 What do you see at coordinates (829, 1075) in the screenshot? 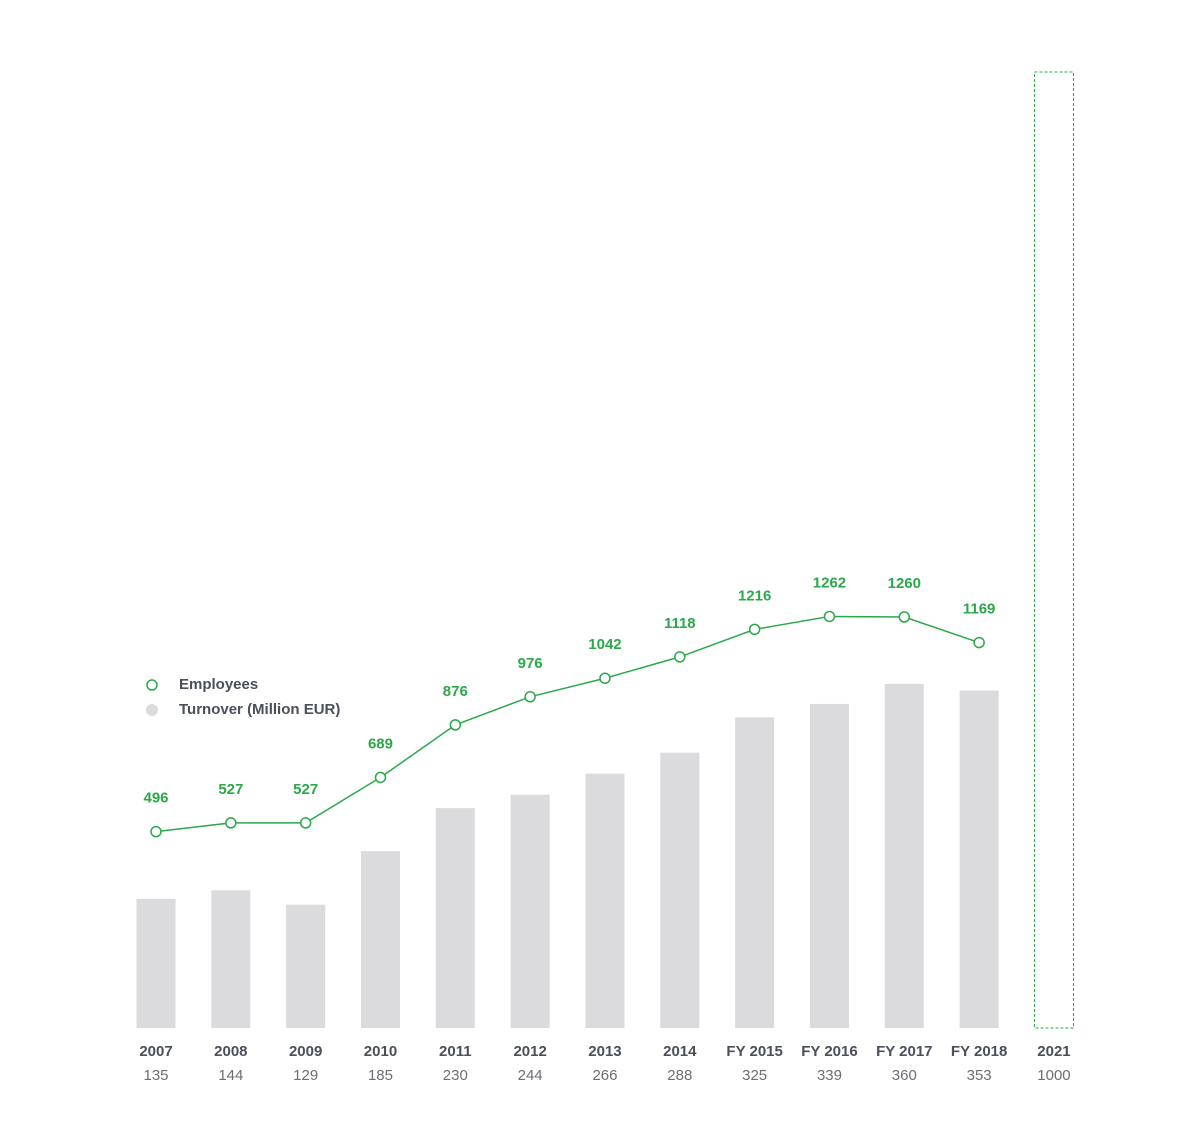
I see `bar-value-label: 339` at bounding box center [829, 1075].